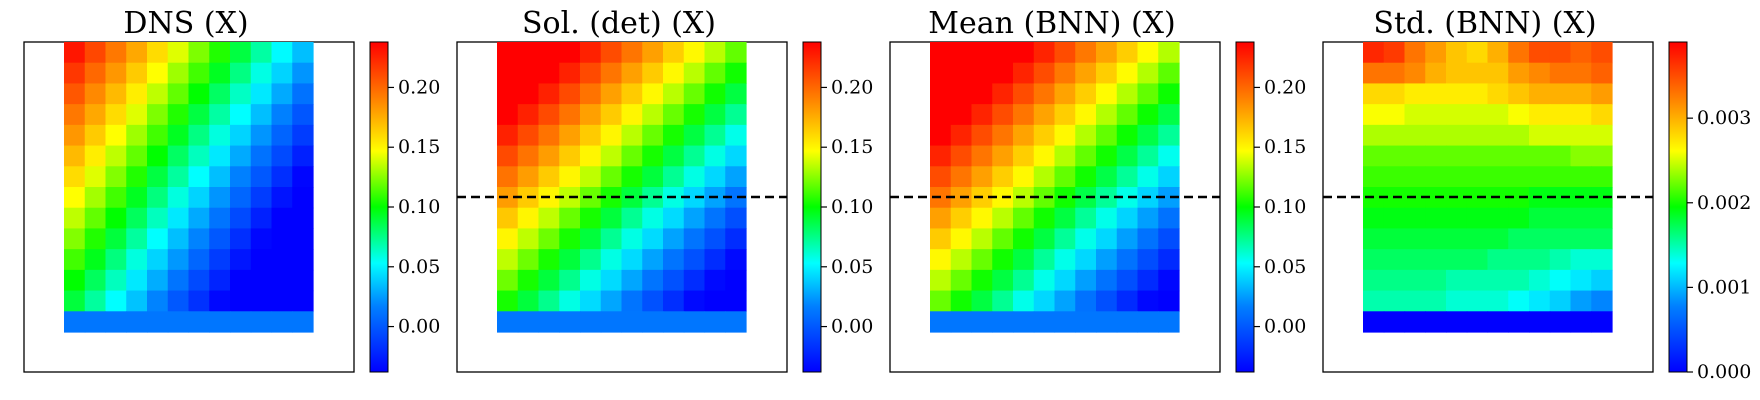 This screenshot has height=400, width=1760. Describe the element at coordinates (1488, 187) in the screenshot. I see `heatmap-cells` at that location.